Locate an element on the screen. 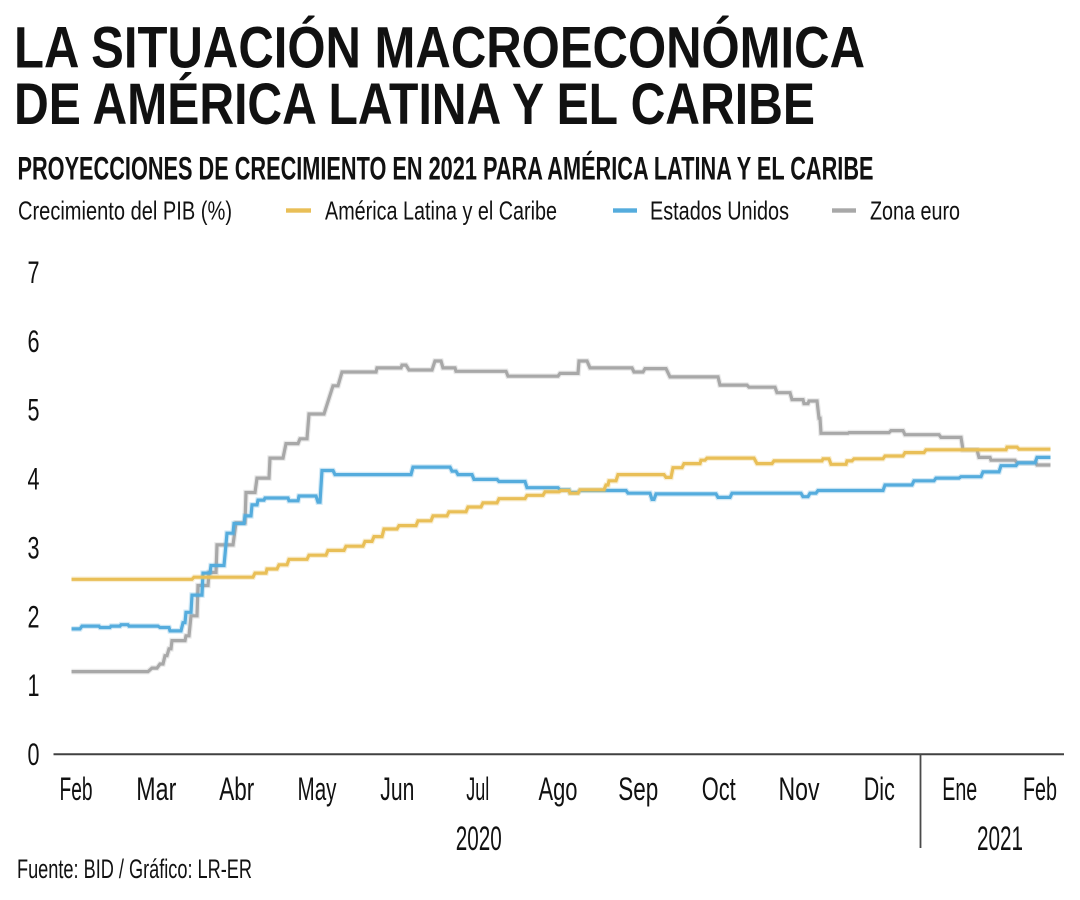 The image size is (1080, 900). svg-text: DE AMÉRICA LATINA Y EL CARIBE is located at coordinates (414, 104).